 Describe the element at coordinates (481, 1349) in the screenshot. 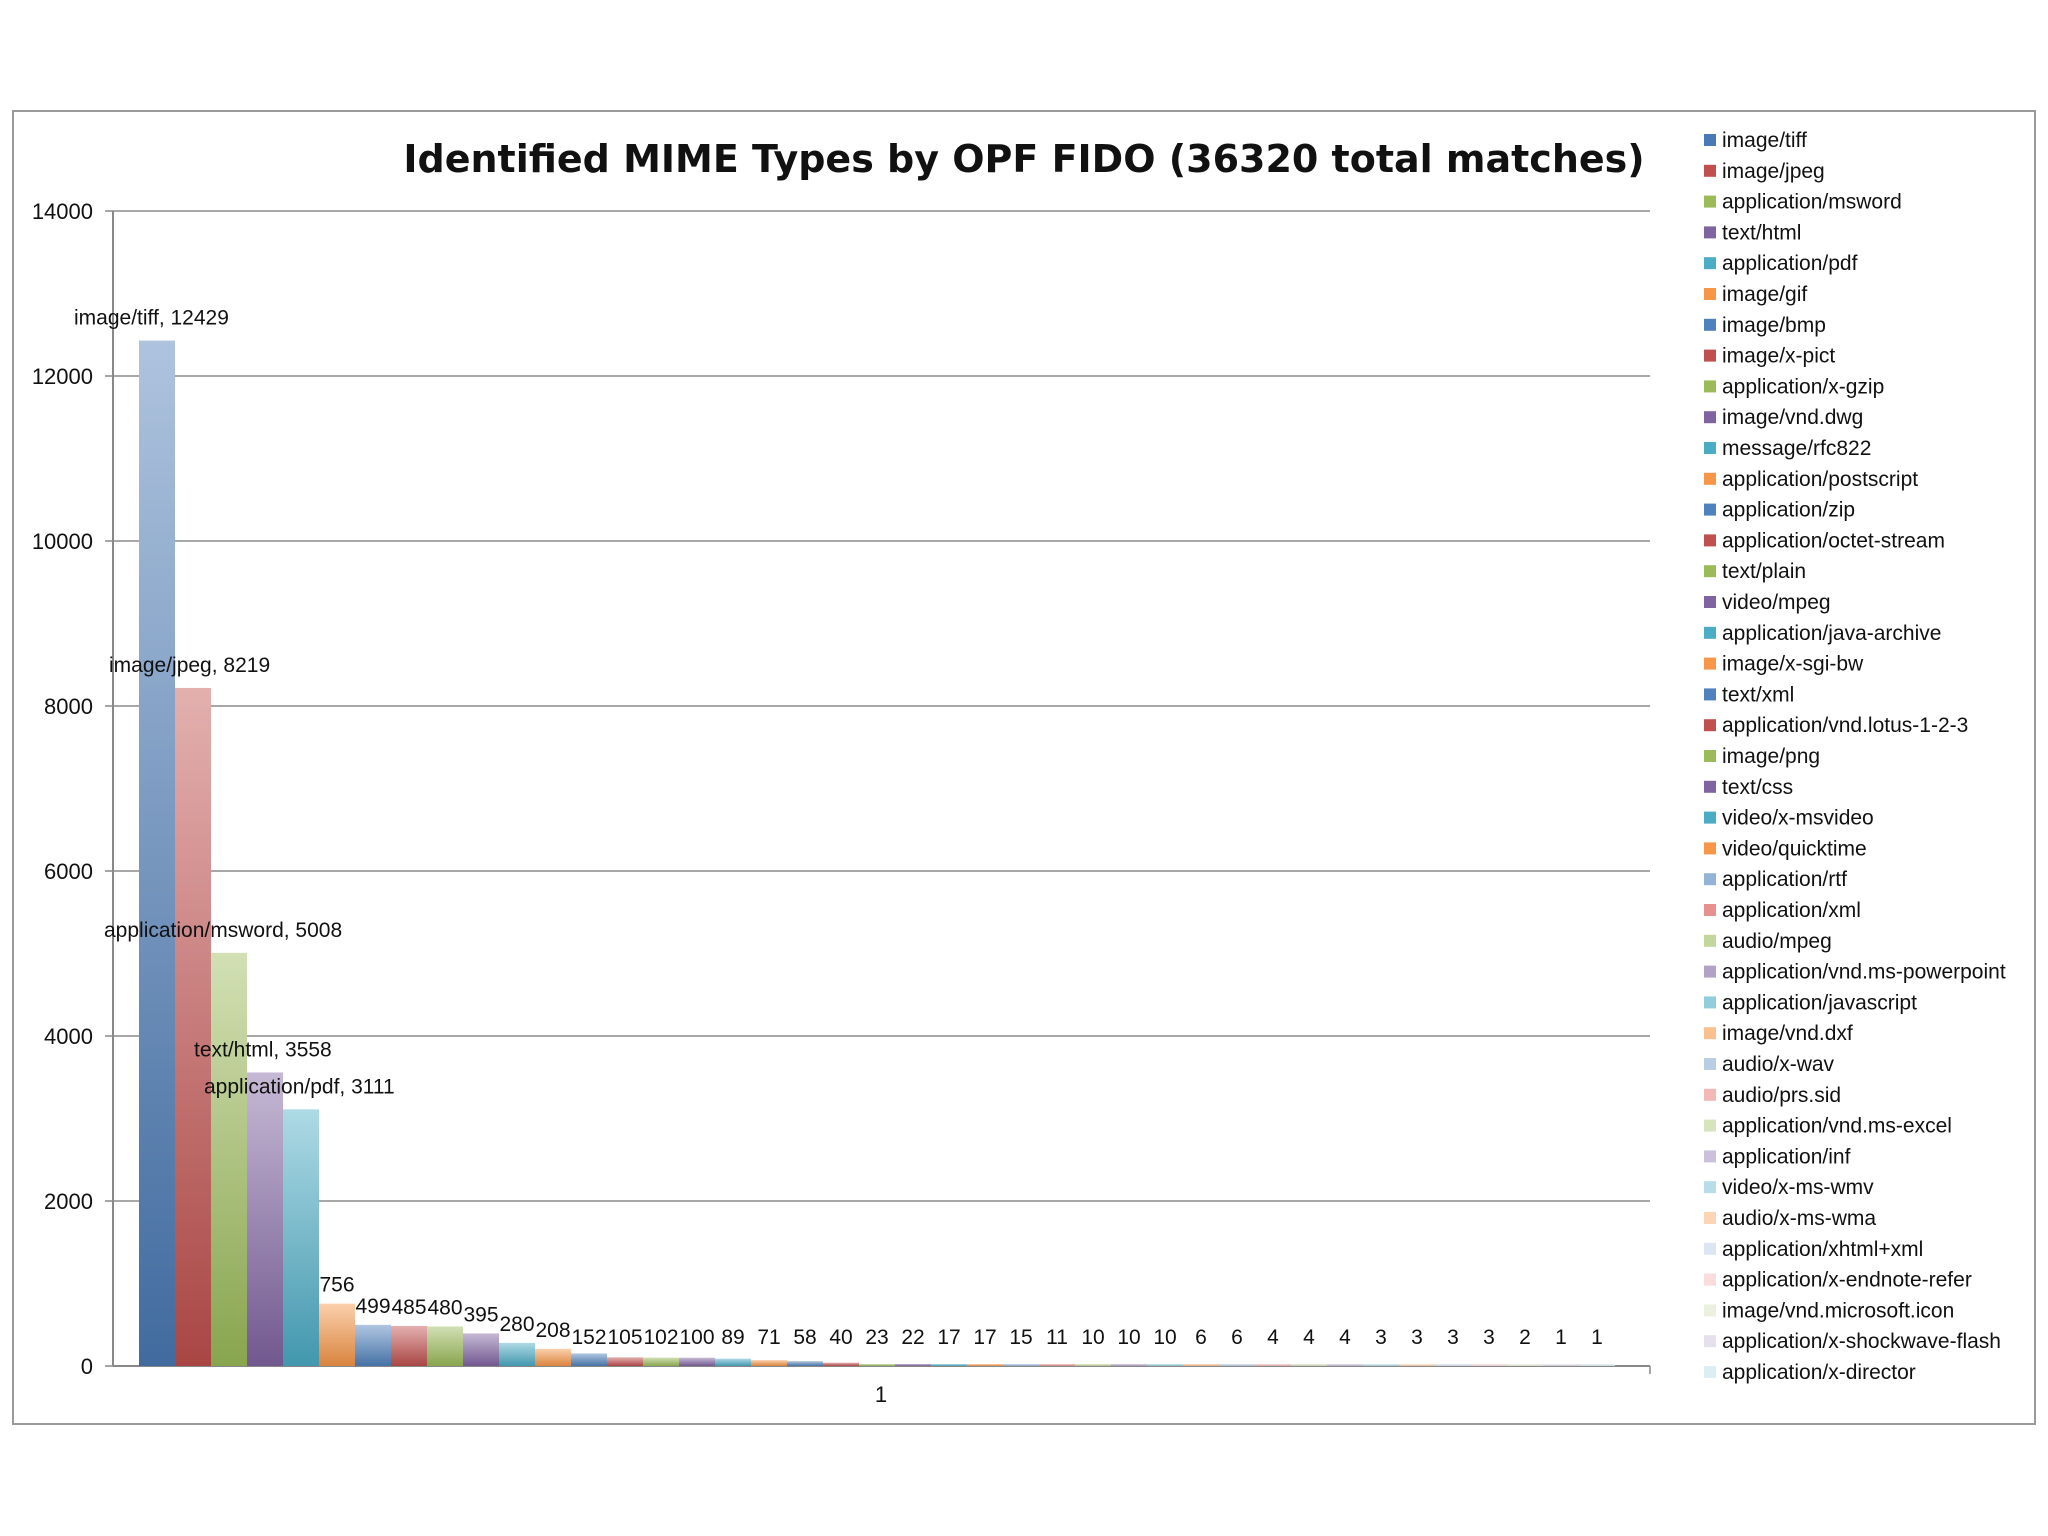

I see `bar-image-vnd-dwg` at that location.